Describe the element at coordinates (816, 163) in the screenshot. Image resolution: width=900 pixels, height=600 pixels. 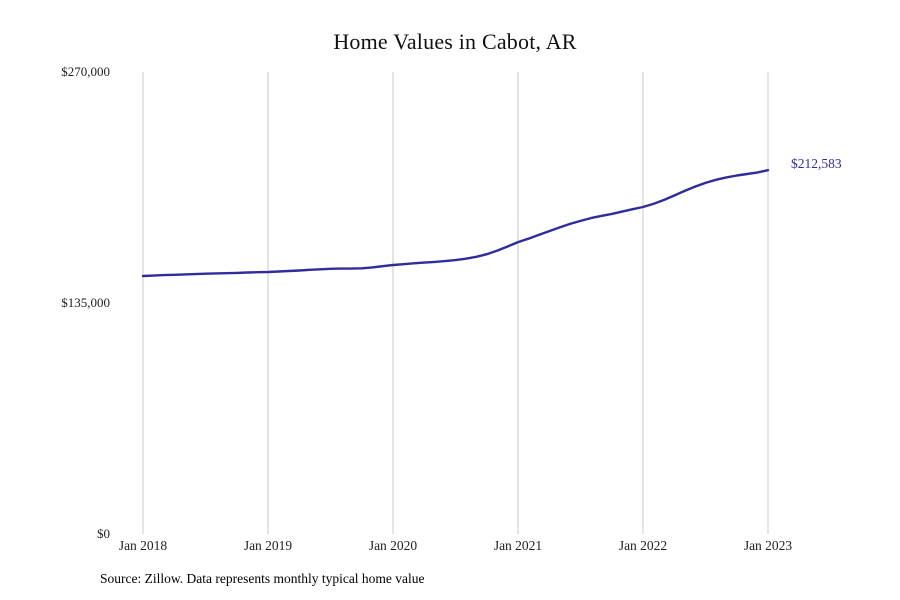
I see `latest-value-label: $212,583` at that location.